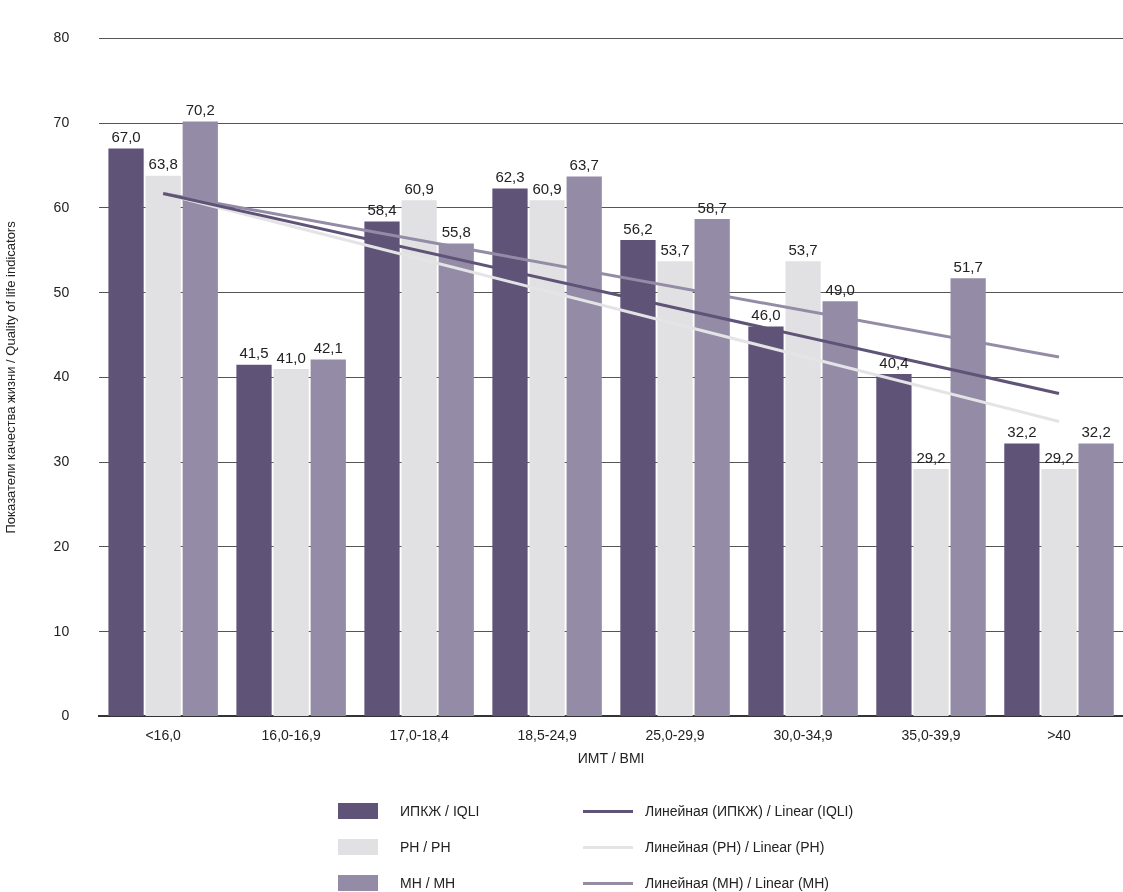 This screenshot has height=892, width=1123. I want to click on x-tick-label: 25,0-29,9, so click(675, 734).